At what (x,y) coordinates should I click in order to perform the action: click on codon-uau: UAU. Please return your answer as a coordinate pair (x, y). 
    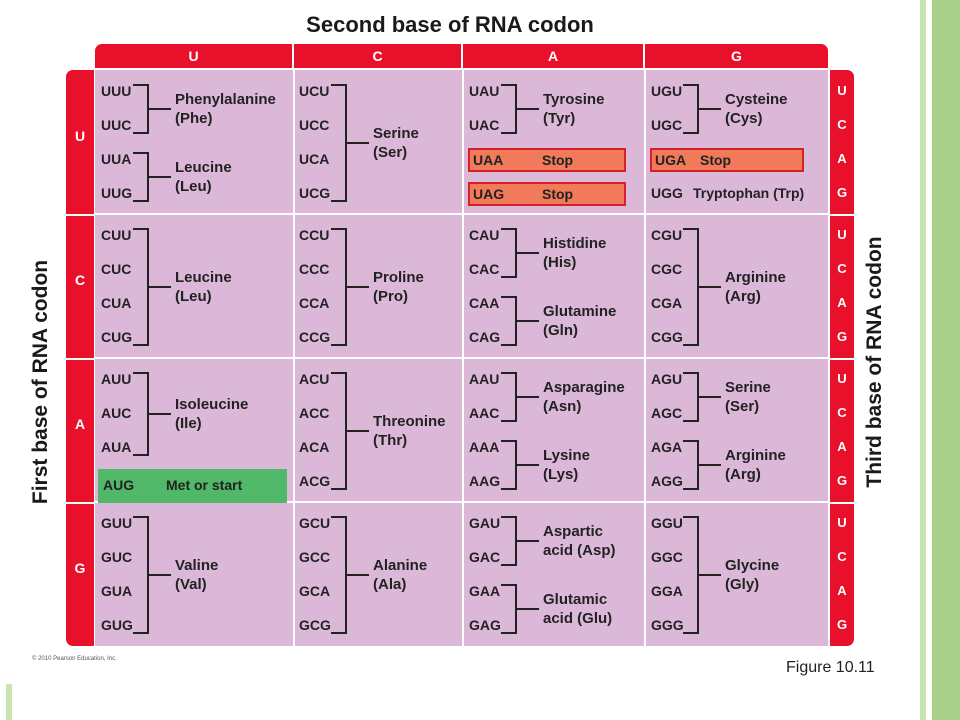
    Looking at the image, I should click on (484, 91).